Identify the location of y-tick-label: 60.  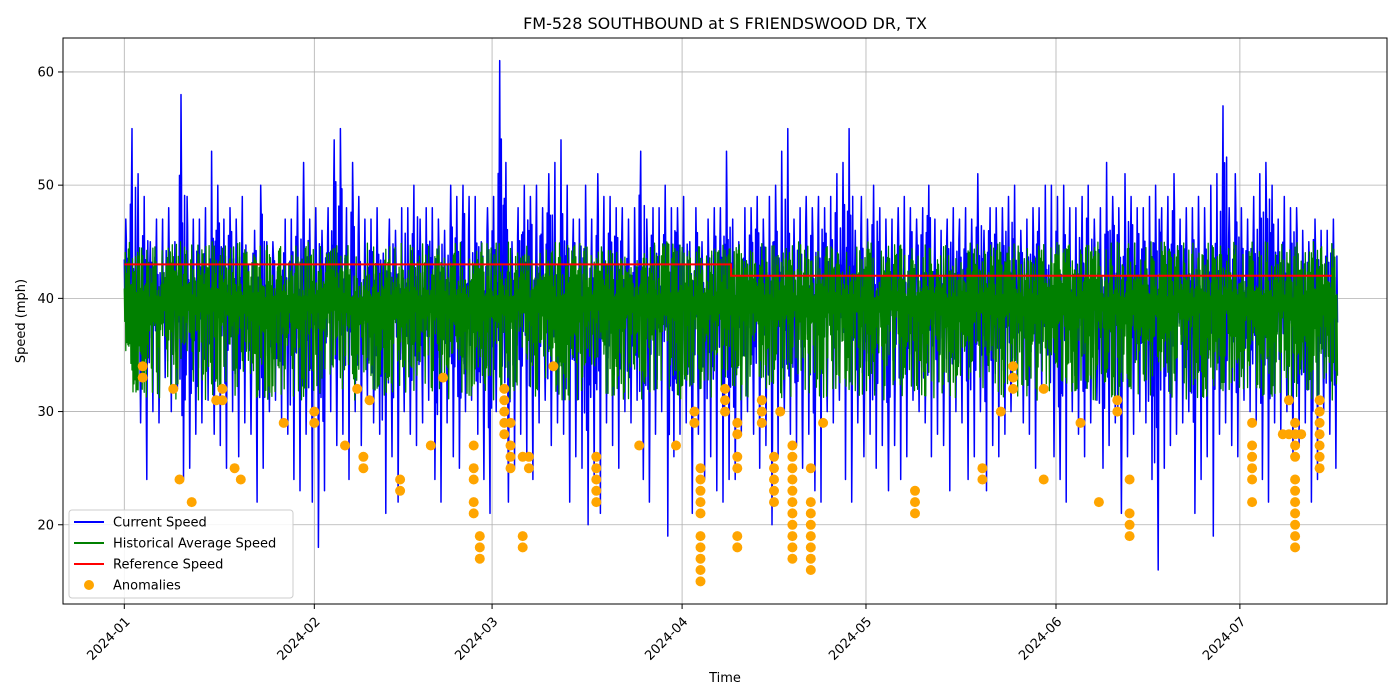
(45, 72).